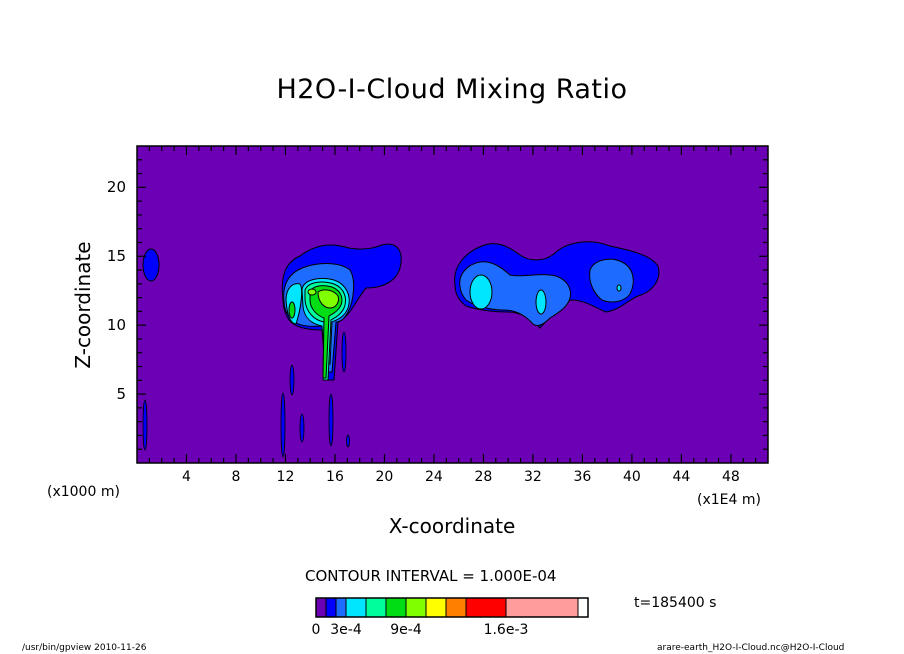 This screenshot has width=904, height=654. I want to click on colorbar-frame, so click(452, 607).